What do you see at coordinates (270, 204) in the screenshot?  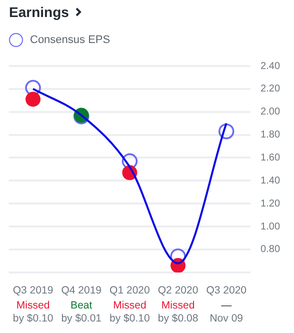 I see `y-tick-label: 1.20` at bounding box center [270, 204].